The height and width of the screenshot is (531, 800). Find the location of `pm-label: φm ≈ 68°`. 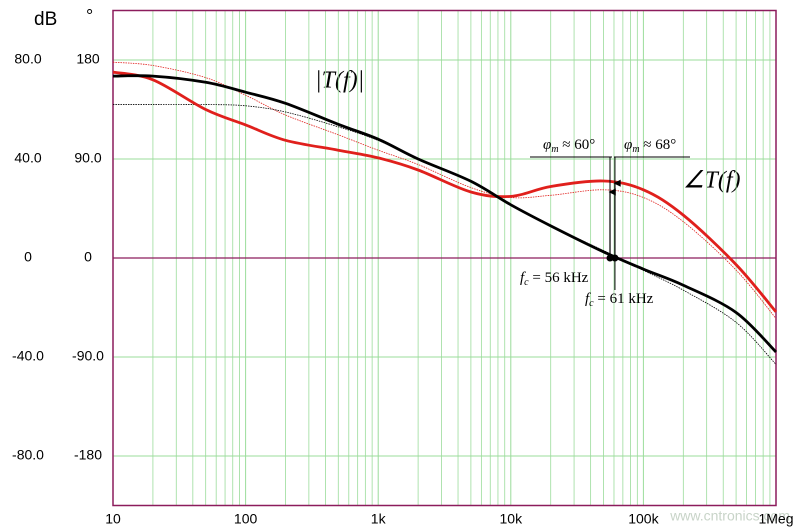

pm-label: φm ≈ 68° is located at coordinates (650, 146).